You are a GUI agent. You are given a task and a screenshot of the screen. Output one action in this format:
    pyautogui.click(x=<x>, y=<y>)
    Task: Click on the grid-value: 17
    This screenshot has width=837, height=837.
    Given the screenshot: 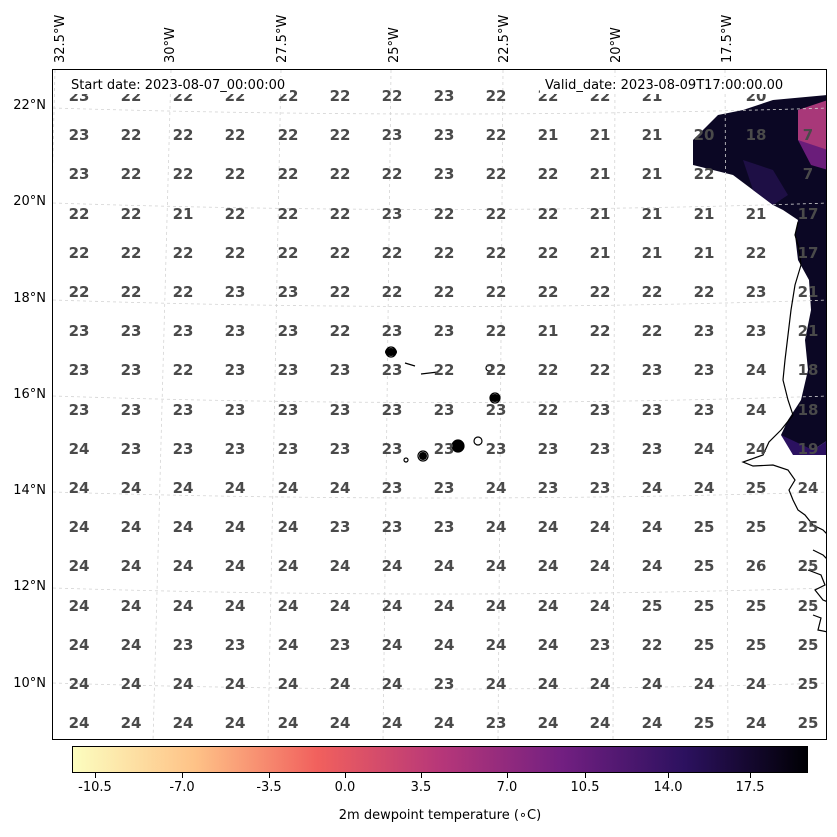 What is the action you would take?
    pyautogui.click(x=808, y=252)
    